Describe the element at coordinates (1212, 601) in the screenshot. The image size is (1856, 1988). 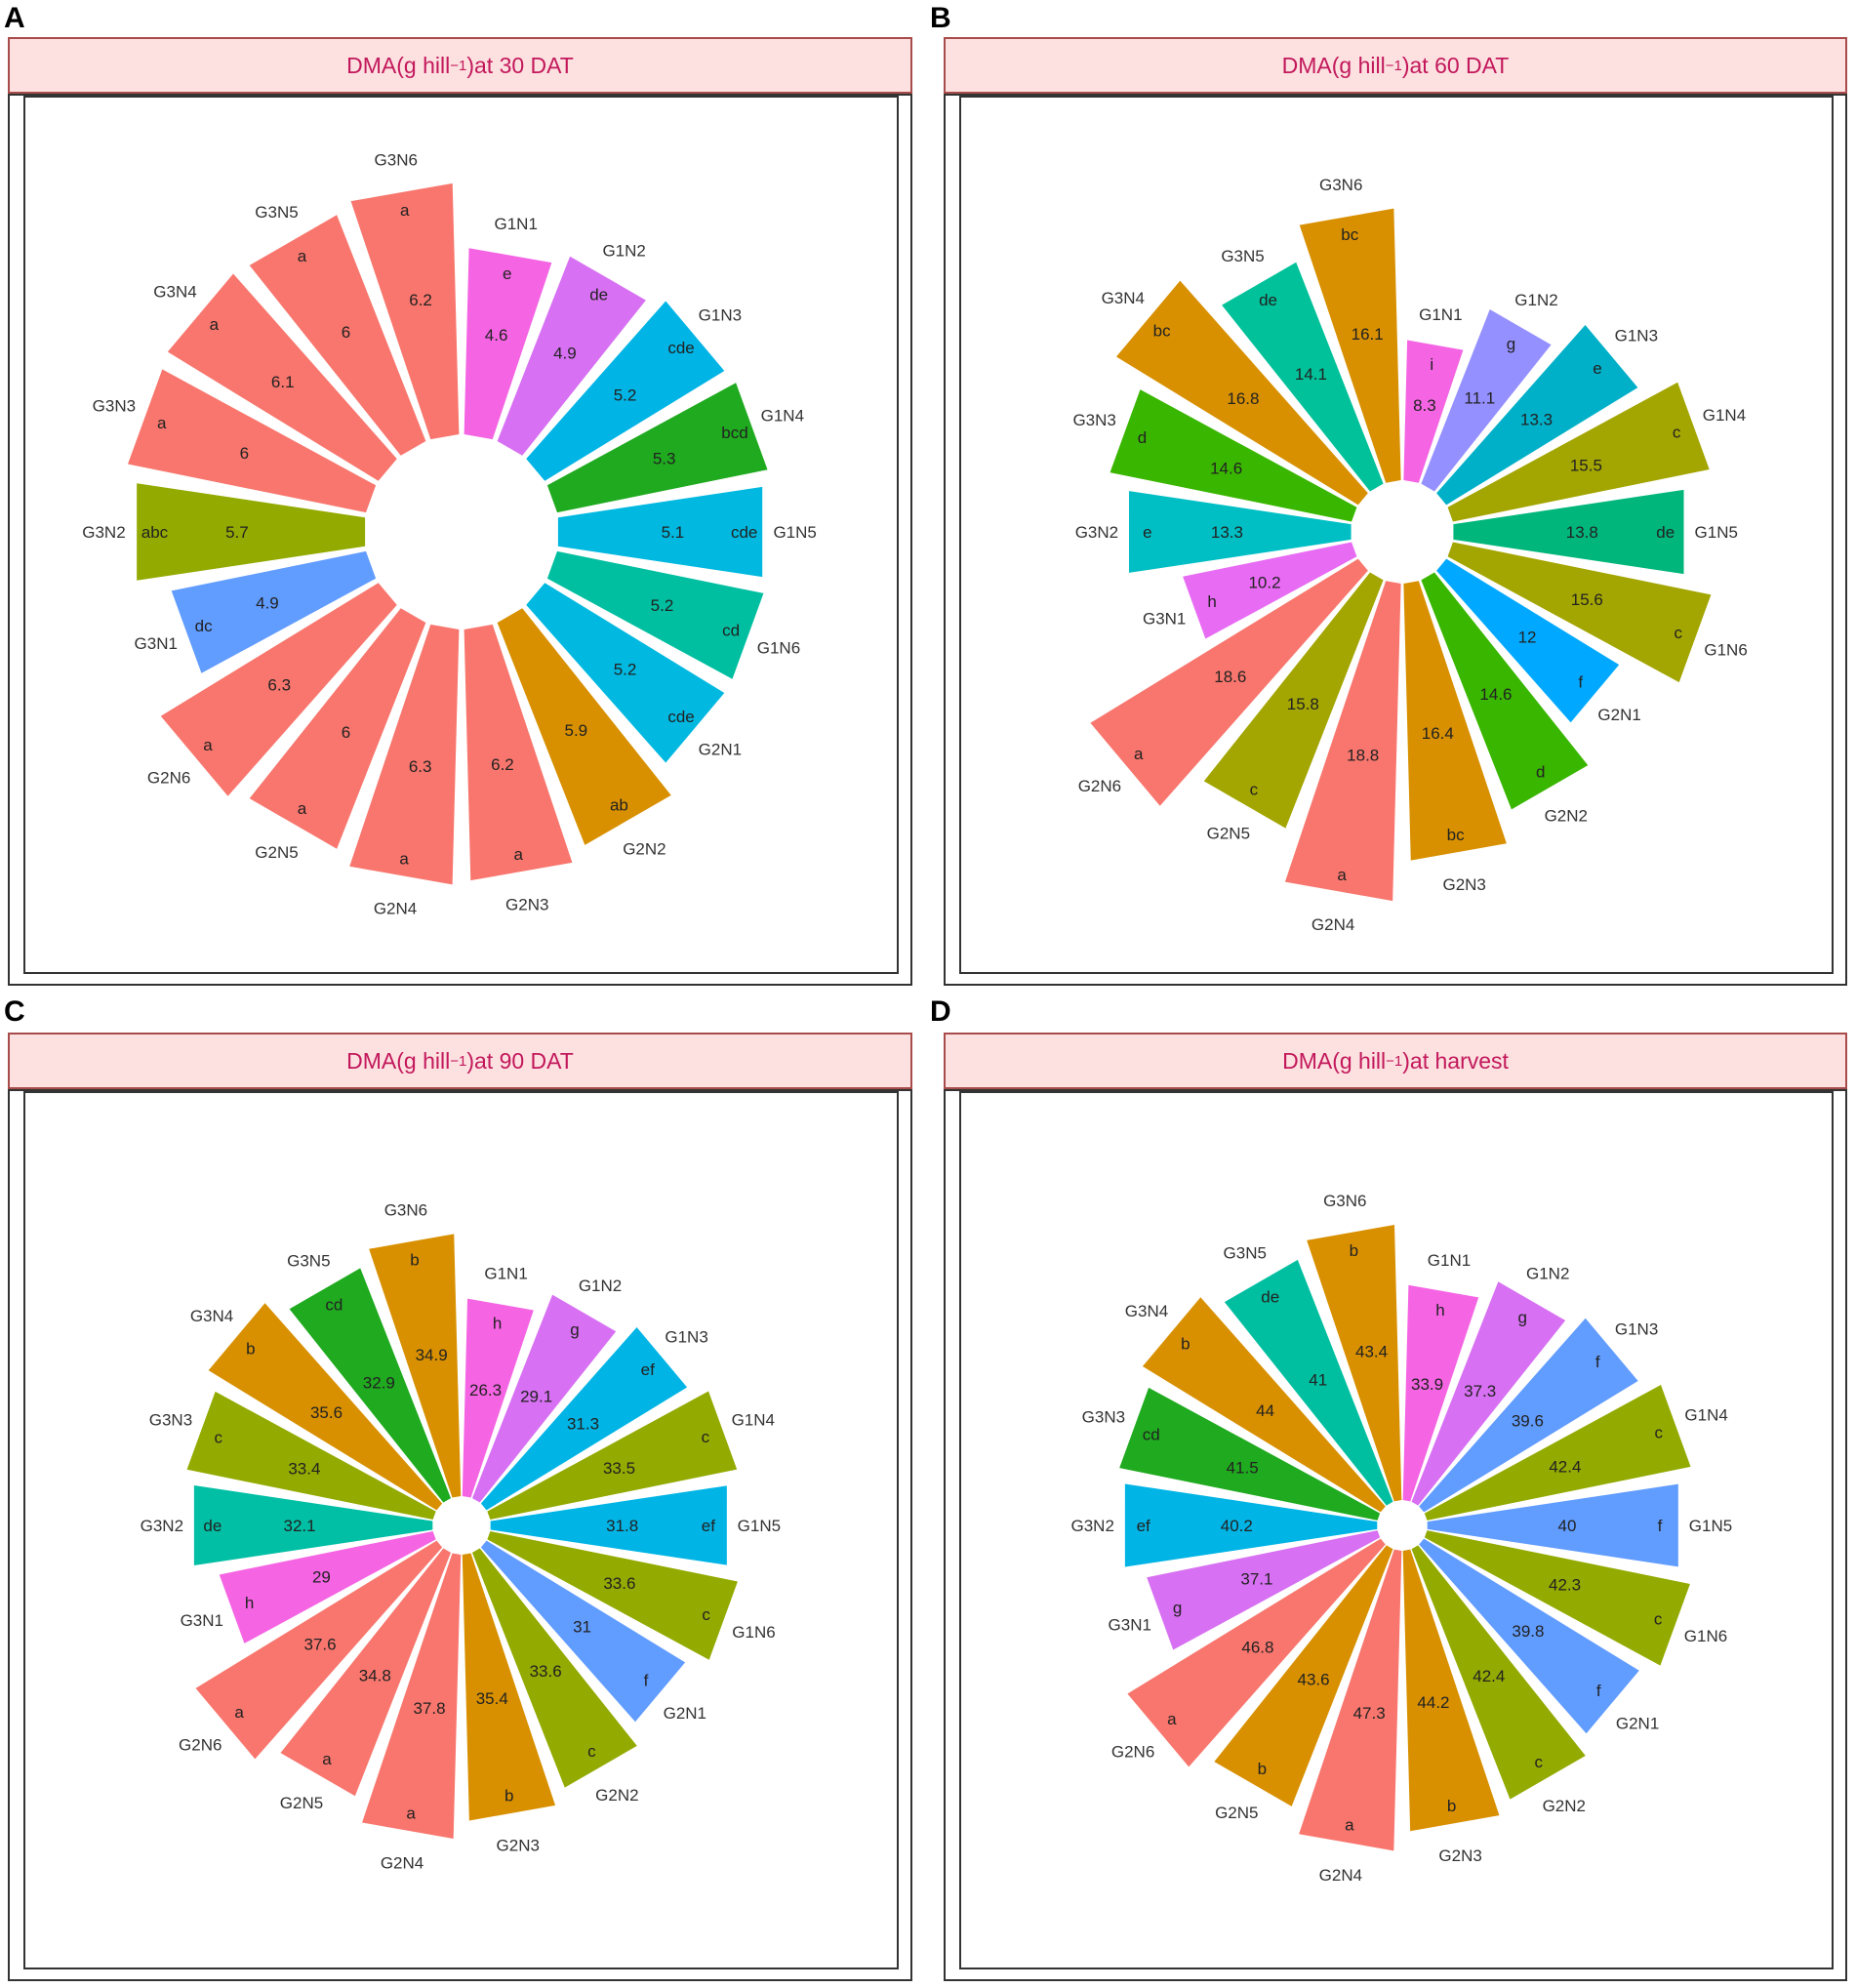
I see `significance-letter: h` at that location.